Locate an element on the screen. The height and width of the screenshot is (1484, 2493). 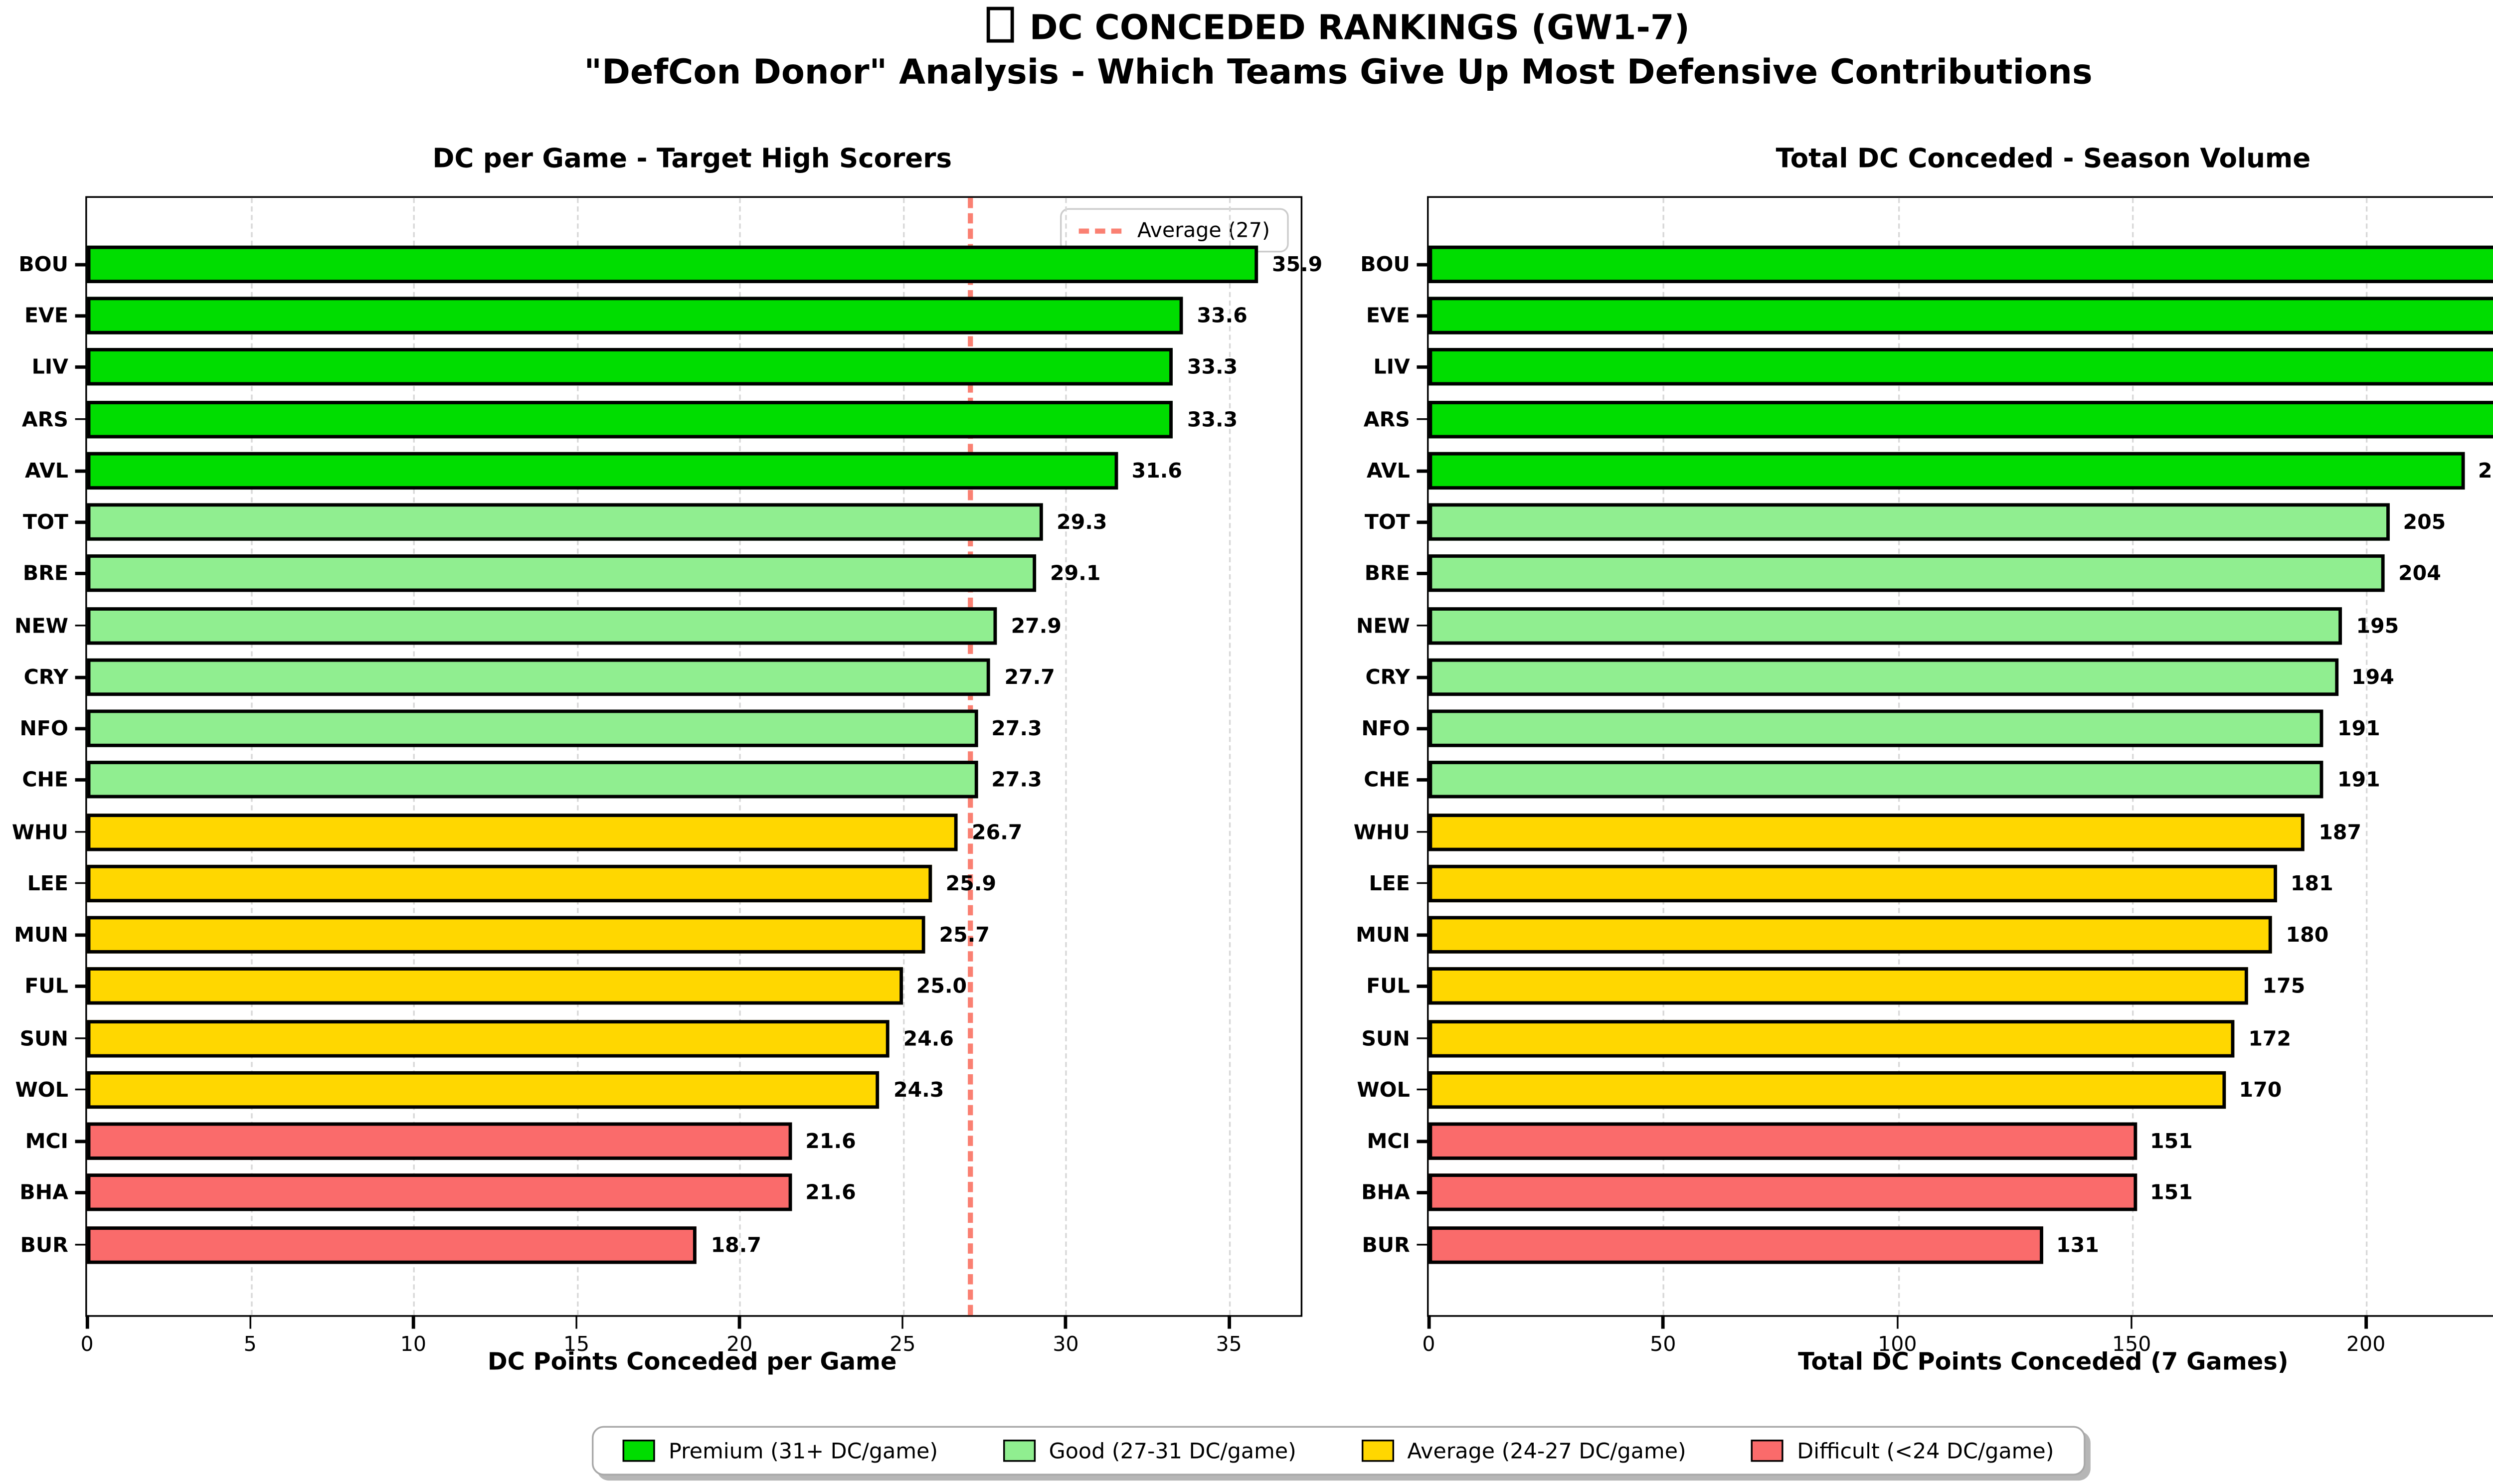
average-legend-label: Average (27) is located at coordinates (1203, 230).